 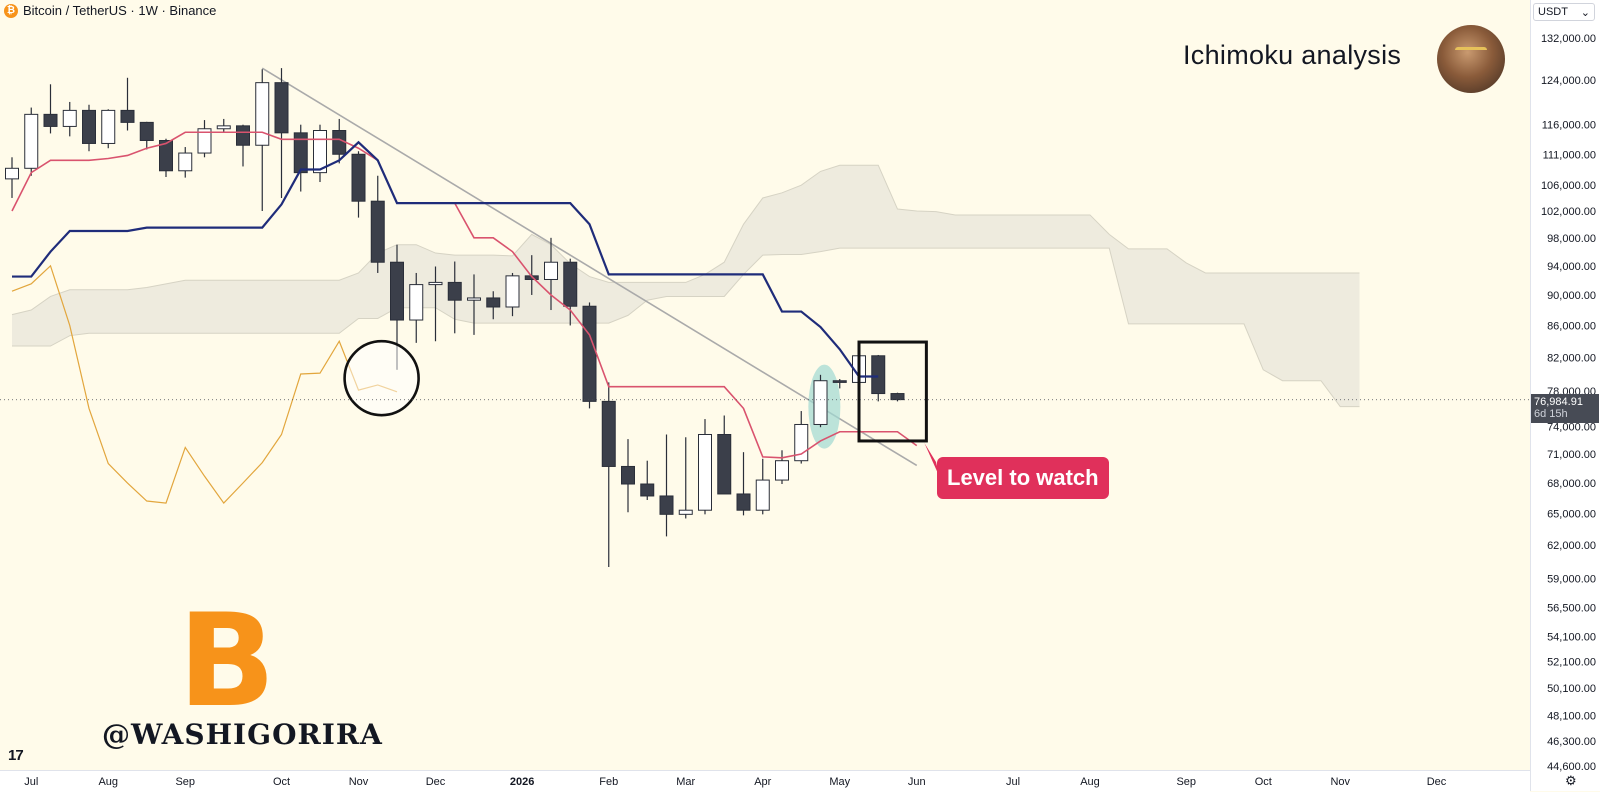 What do you see at coordinates (1571, 608) in the screenshot?
I see `y-tick-label: 56,500.00` at bounding box center [1571, 608].